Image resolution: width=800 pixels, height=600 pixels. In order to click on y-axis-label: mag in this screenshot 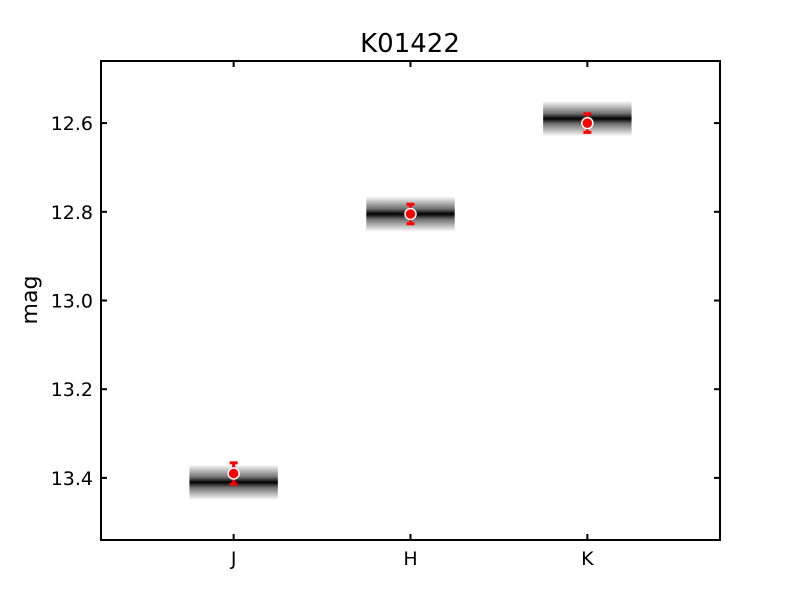, I will do `click(30, 300)`.